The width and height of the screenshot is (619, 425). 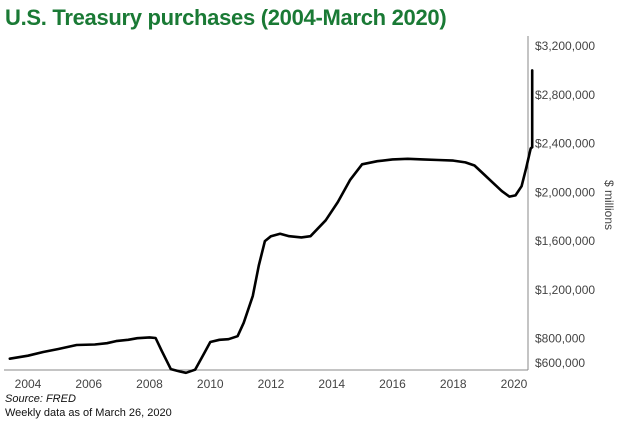 I want to click on x-tick-label: 2008, so click(x=149, y=384).